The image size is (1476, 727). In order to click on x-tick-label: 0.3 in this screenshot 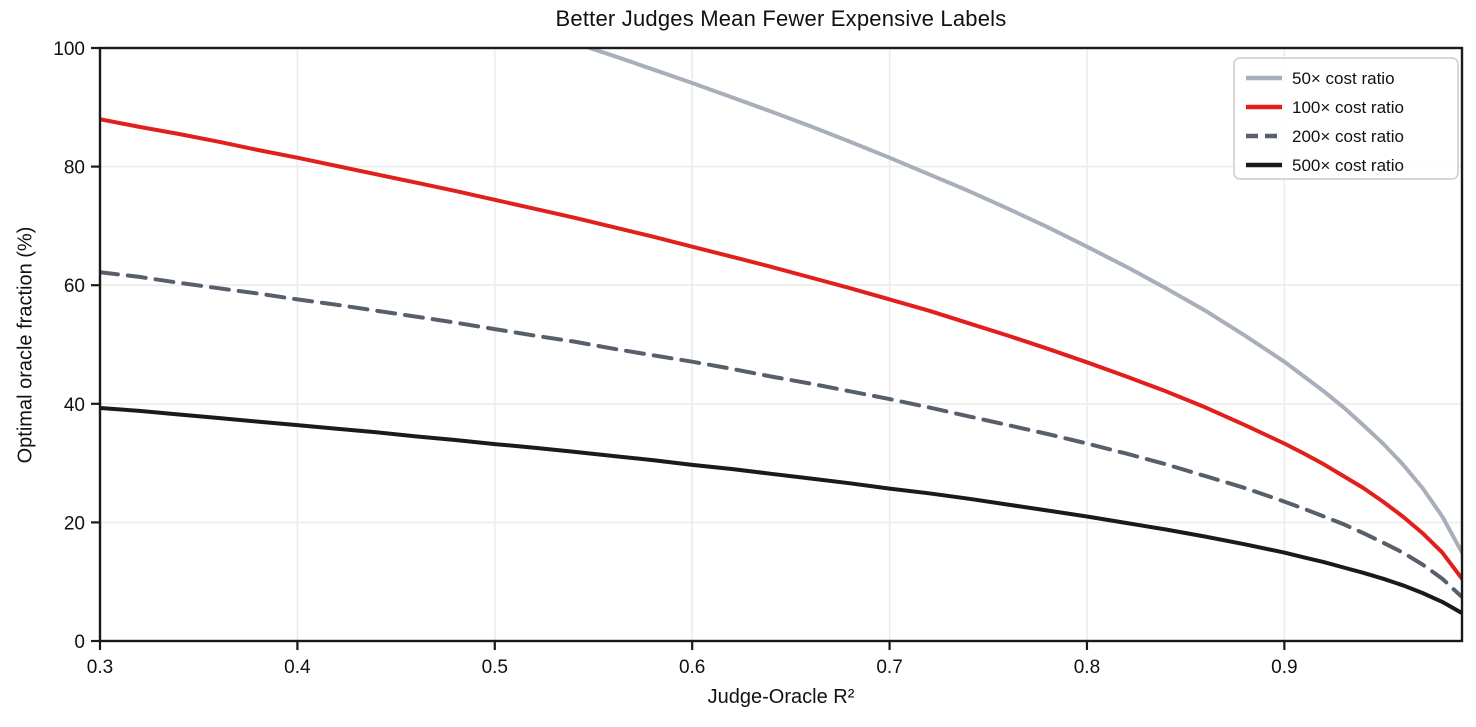, I will do `click(100, 667)`.